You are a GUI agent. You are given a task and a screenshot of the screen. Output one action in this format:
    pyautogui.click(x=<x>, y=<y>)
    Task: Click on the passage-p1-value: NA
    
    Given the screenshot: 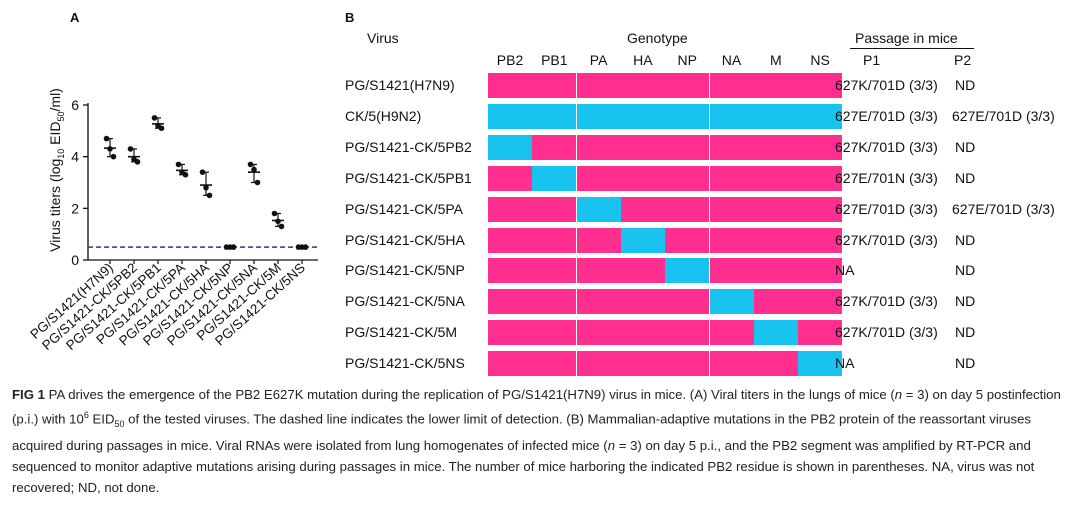 What is the action you would take?
    pyautogui.click(x=845, y=270)
    